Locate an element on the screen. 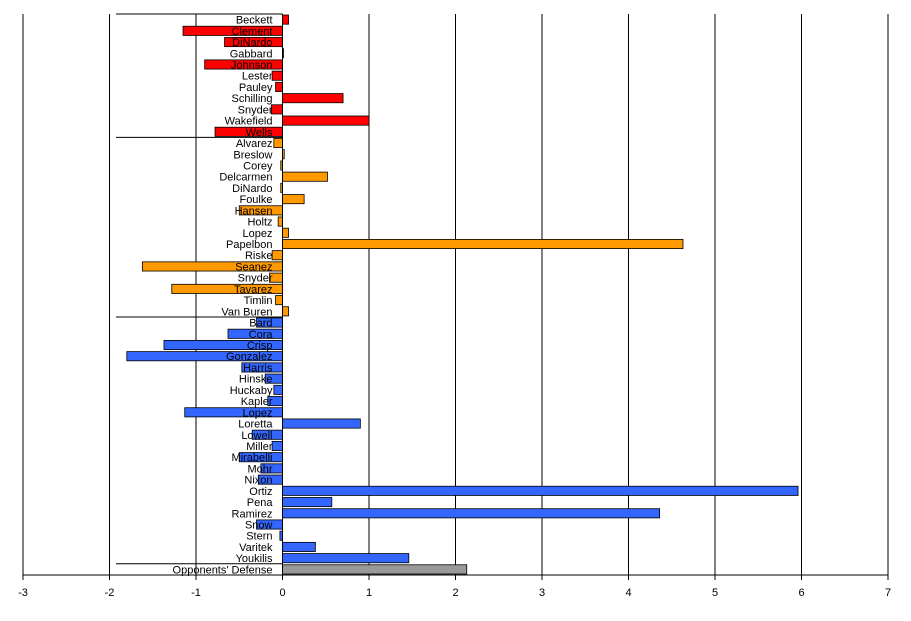 This screenshot has width=911, height=621. bar-varitek is located at coordinates (299, 546).